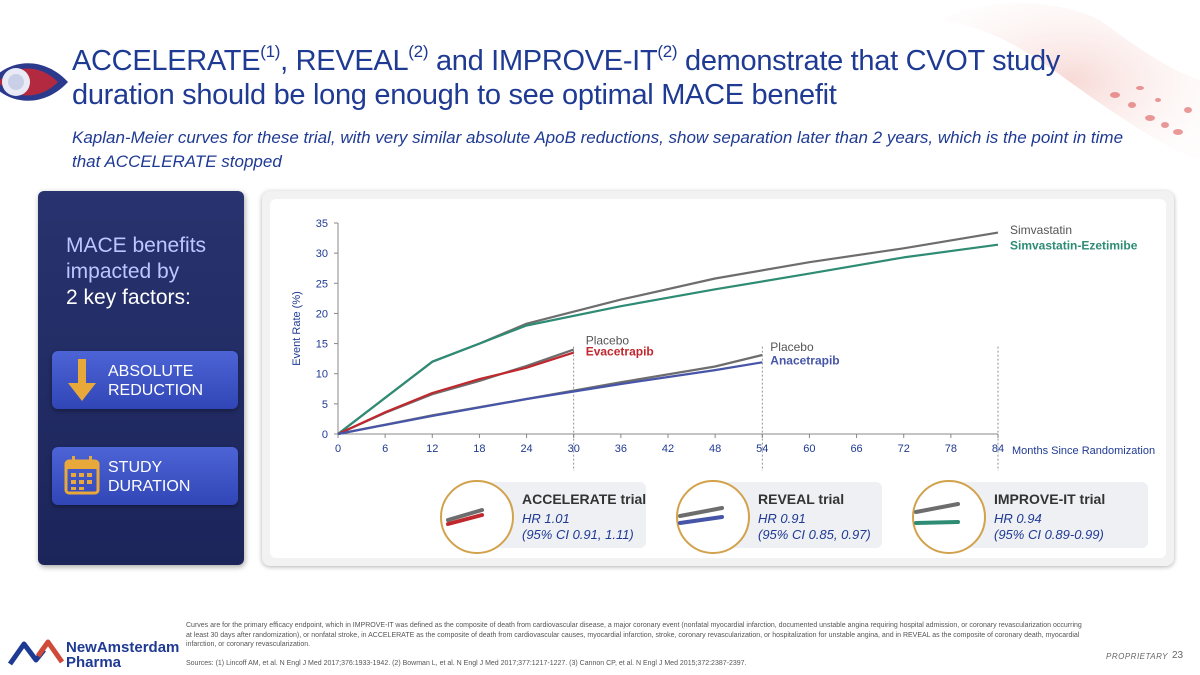  I want to click on trial-icon-improve-it, so click(949, 517).